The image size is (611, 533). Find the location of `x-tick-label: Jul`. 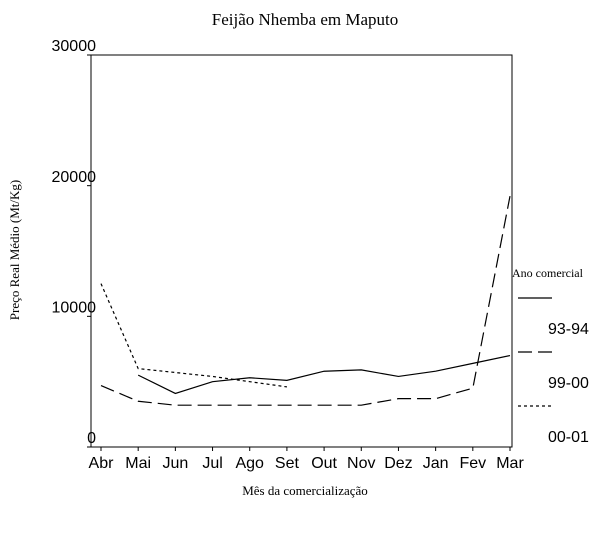

x-tick-label: Jul is located at coordinates (212, 463).